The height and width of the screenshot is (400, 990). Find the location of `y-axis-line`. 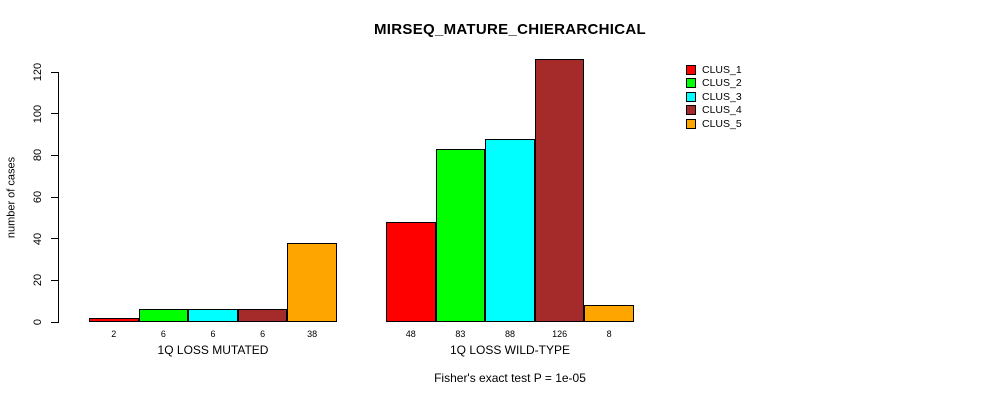

y-axis-line is located at coordinates (58, 197).